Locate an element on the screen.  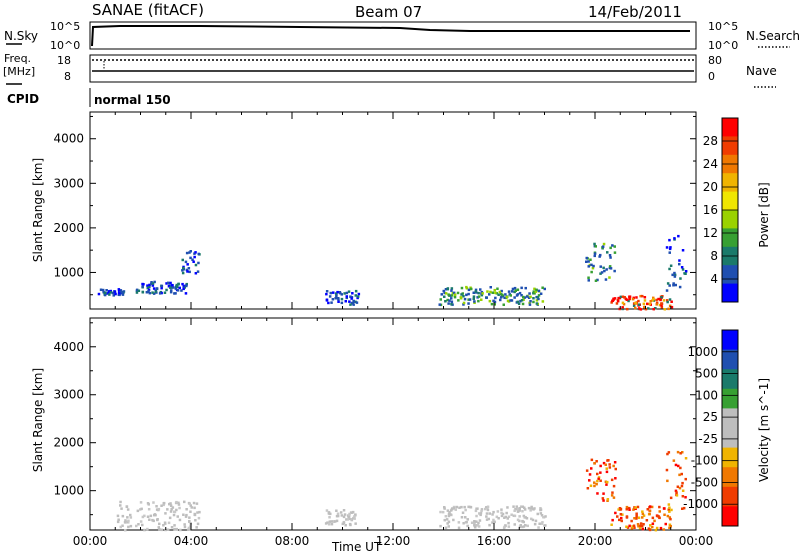
ytick-label: 4000 is located at coordinates (68, 139).